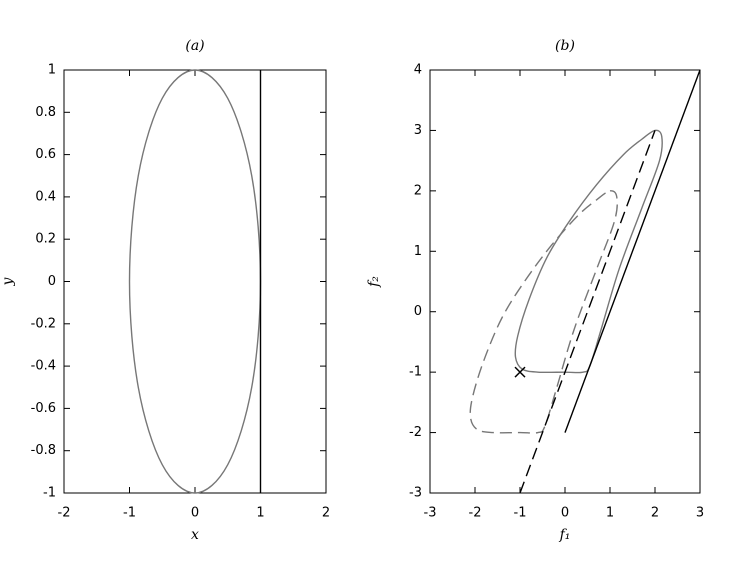 This screenshot has width=747, height=564. Describe the element at coordinates (45, 239) in the screenshot. I see `y-tick-label: 0.2` at that location.